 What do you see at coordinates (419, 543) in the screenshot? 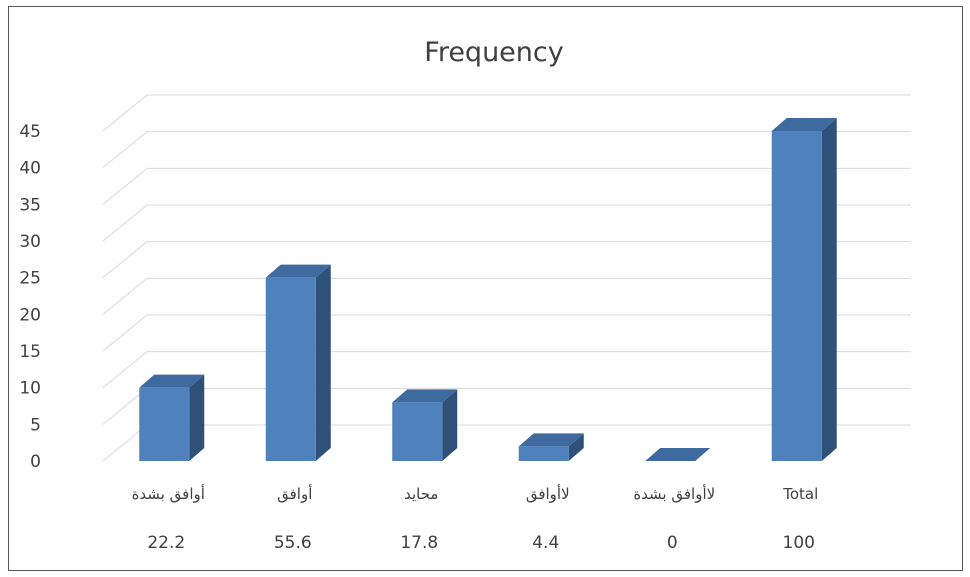
I see `percent-label: 17.8` at bounding box center [419, 543].